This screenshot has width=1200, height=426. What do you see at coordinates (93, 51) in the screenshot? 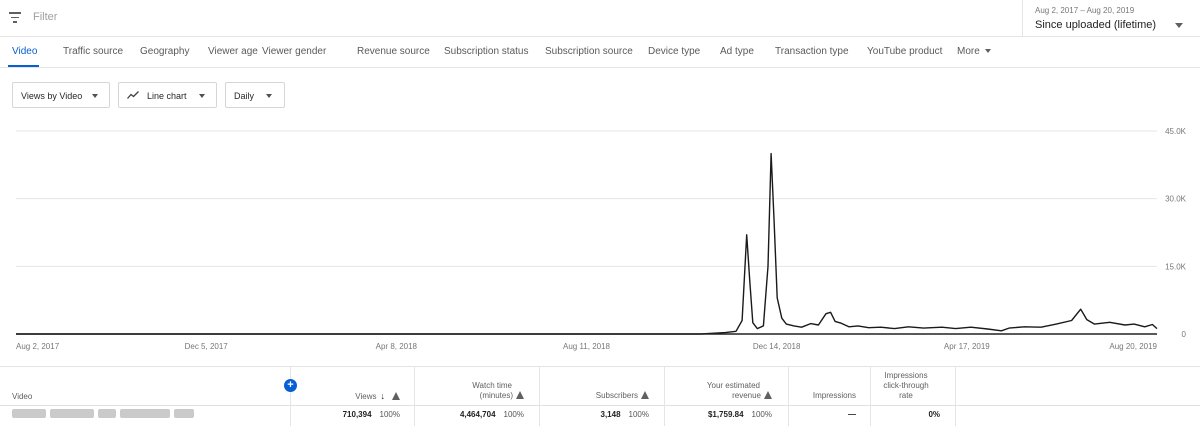
I see `tab-traffic-source: Traffic source` at bounding box center [93, 51].